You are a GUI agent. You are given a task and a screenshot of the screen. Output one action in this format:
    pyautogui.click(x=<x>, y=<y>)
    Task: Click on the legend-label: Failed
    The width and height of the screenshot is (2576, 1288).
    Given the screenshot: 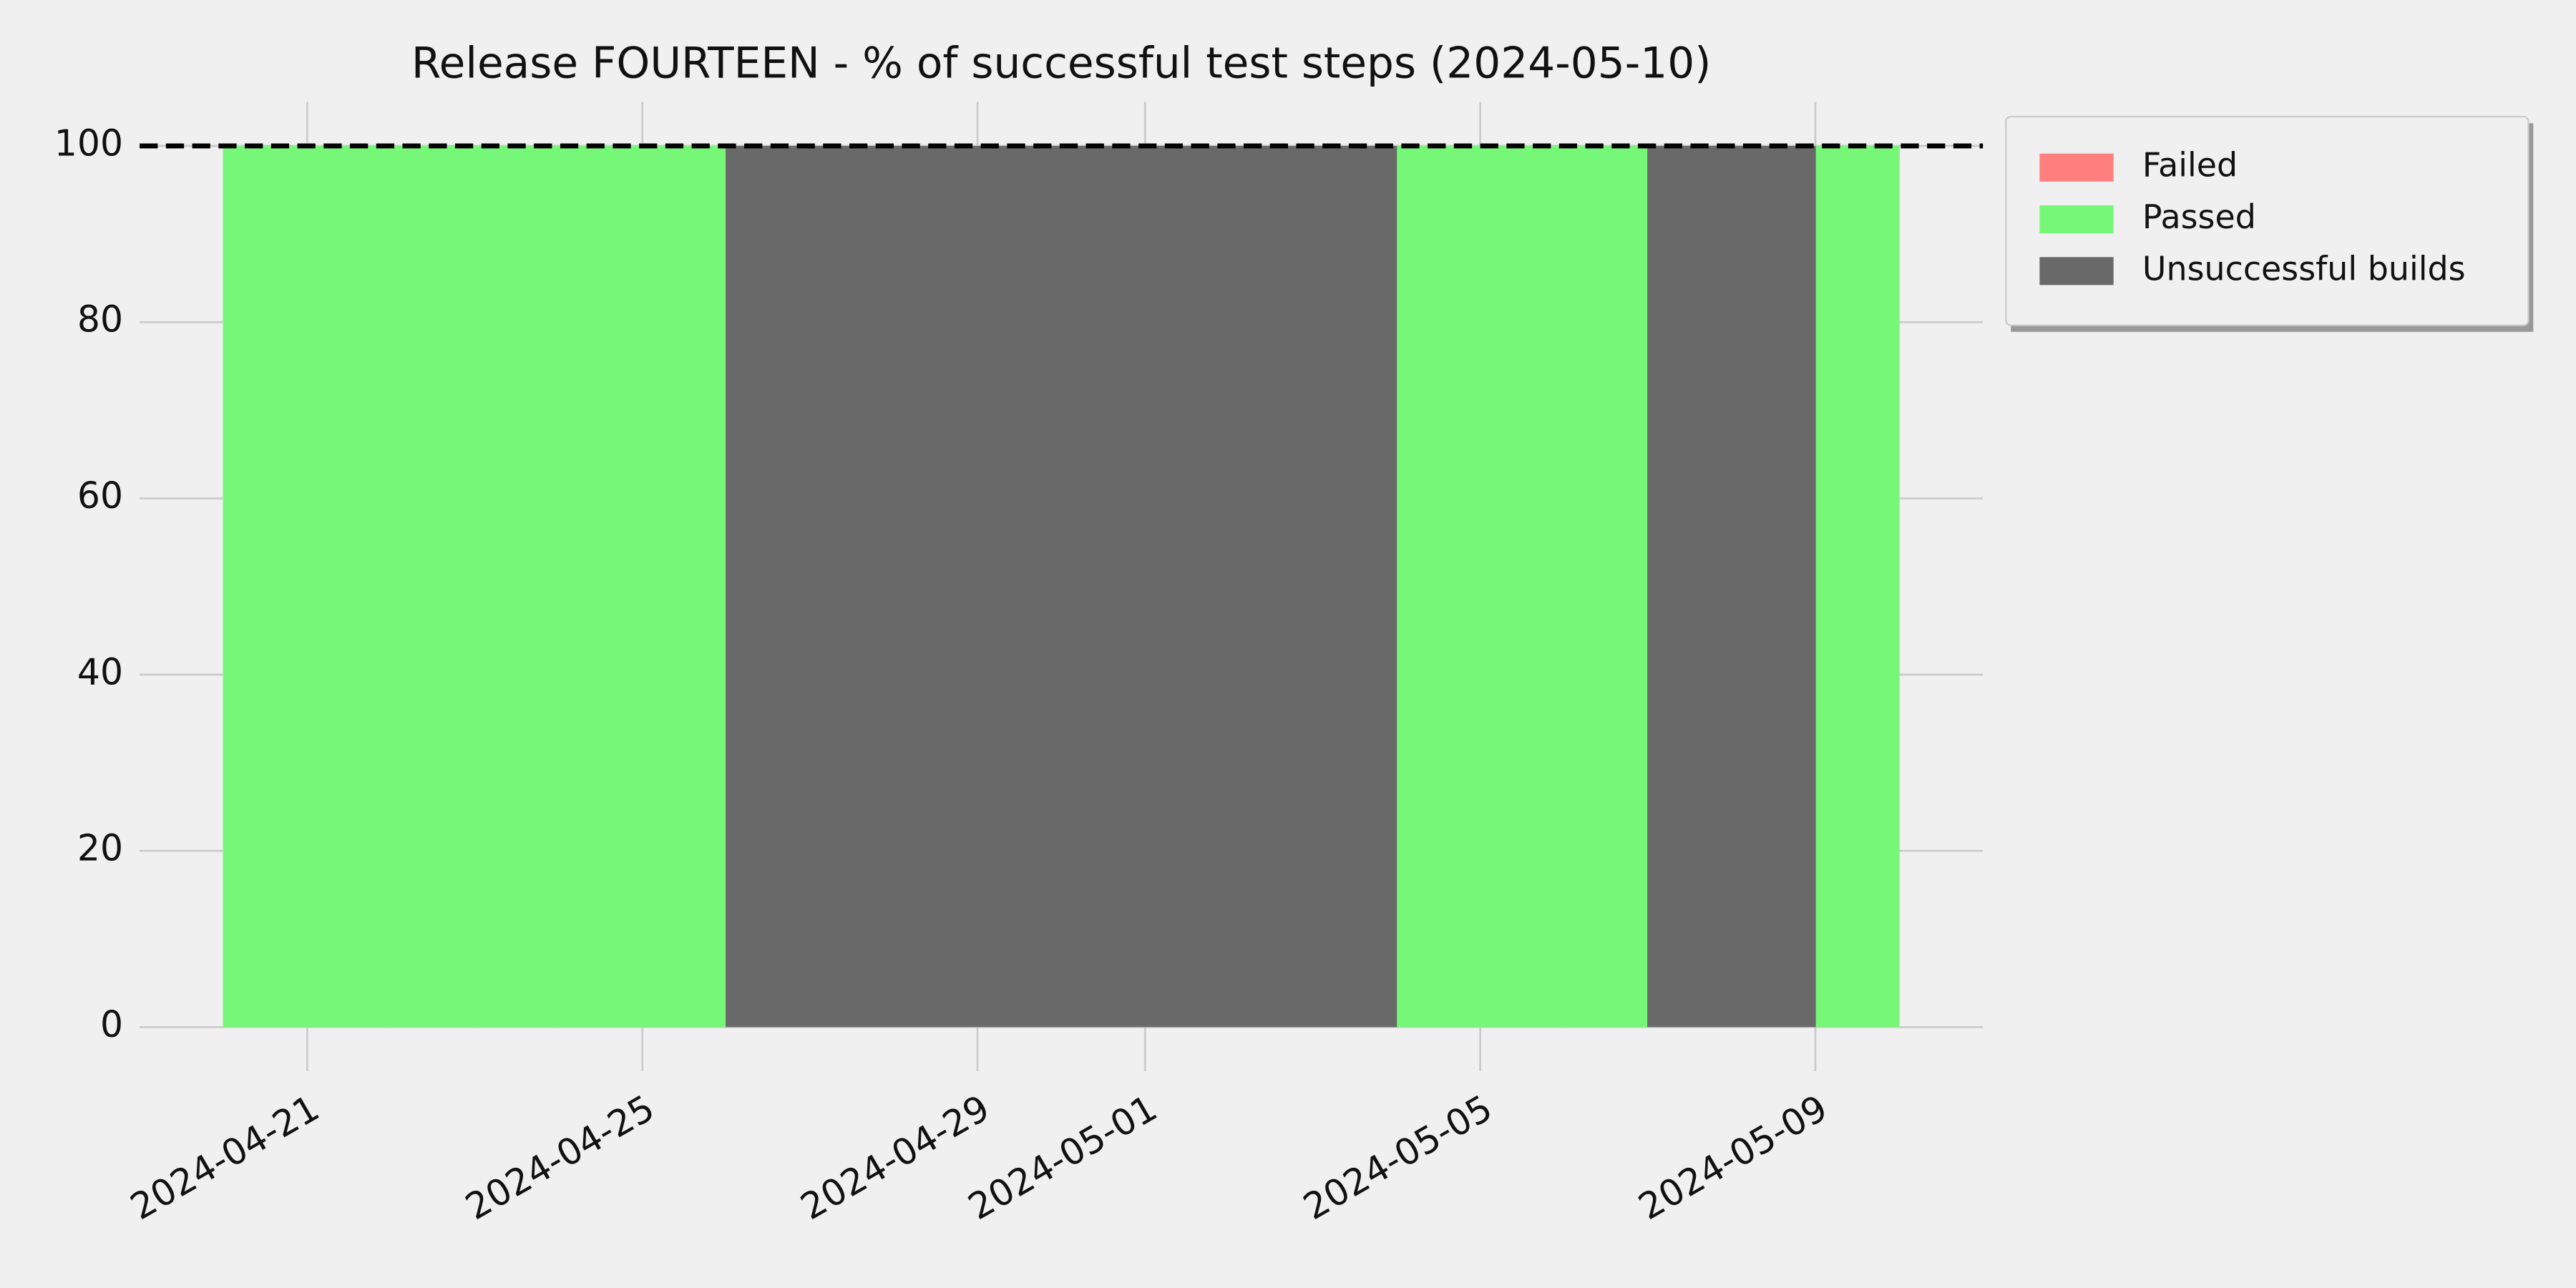 What is the action you would take?
    pyautogui.click(x=2190, y=165)
    